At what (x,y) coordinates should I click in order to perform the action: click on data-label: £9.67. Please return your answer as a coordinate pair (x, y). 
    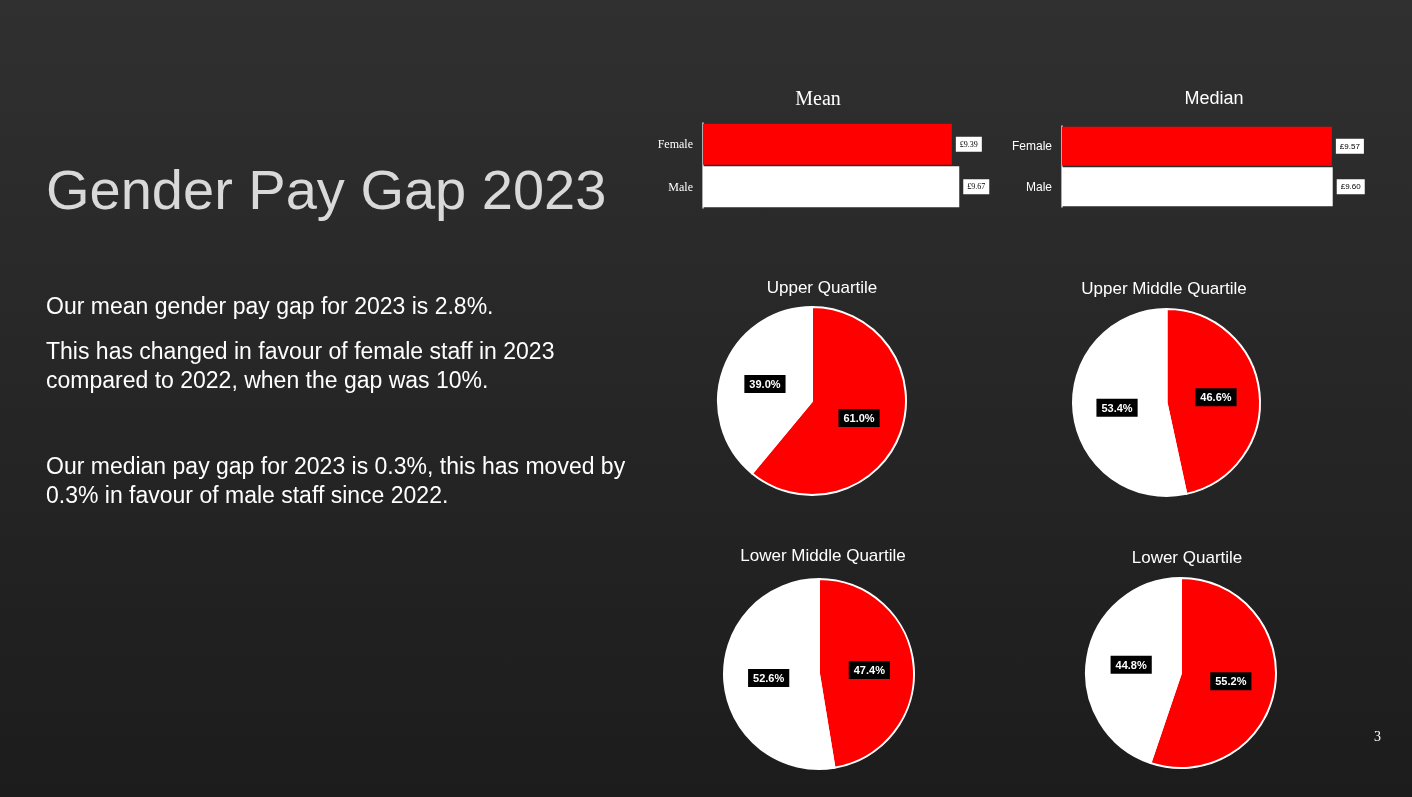
    Looking at the image, I should click on (976, 187).